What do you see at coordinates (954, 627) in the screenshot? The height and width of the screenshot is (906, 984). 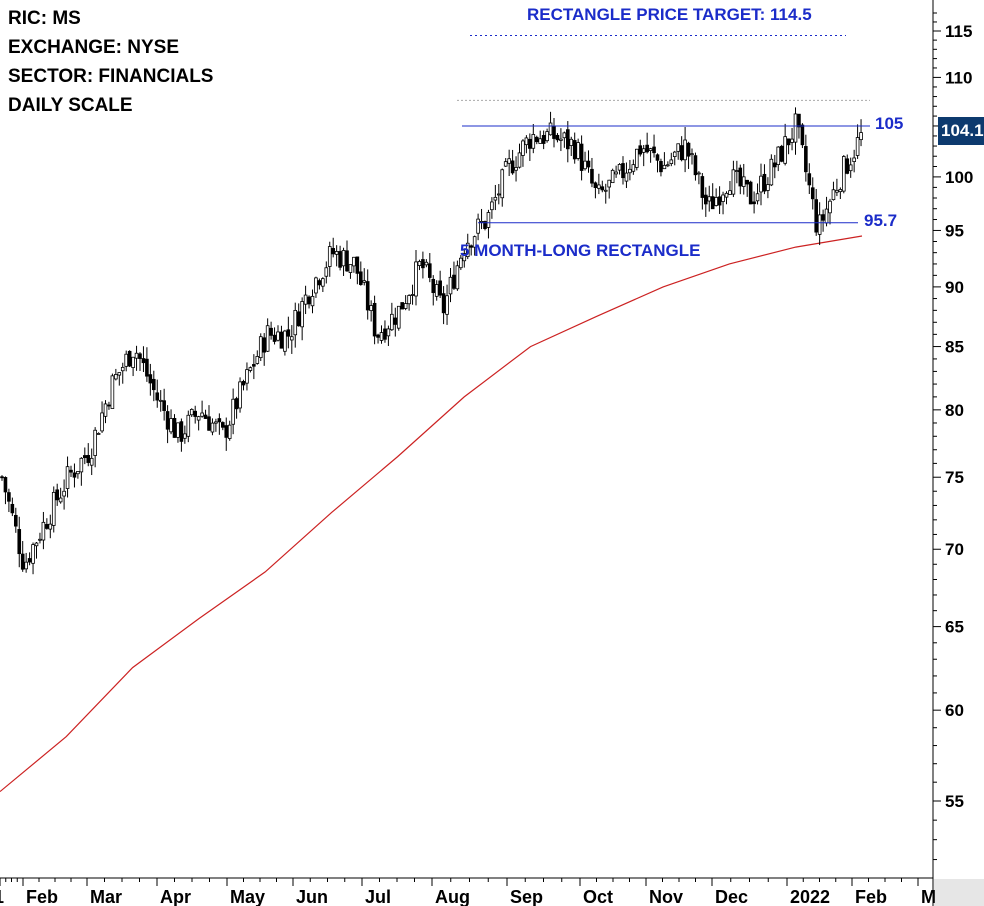 I see `y-tick-label: 65` at bounding box center [954, 627].